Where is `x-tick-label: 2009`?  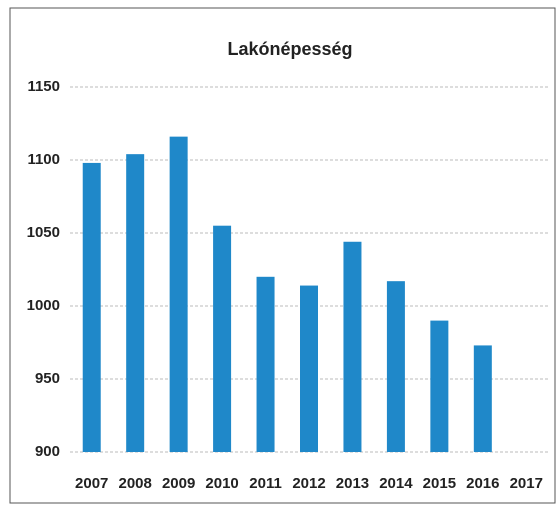 x-tick-label: 2009 is located at coordinates (178, 483).